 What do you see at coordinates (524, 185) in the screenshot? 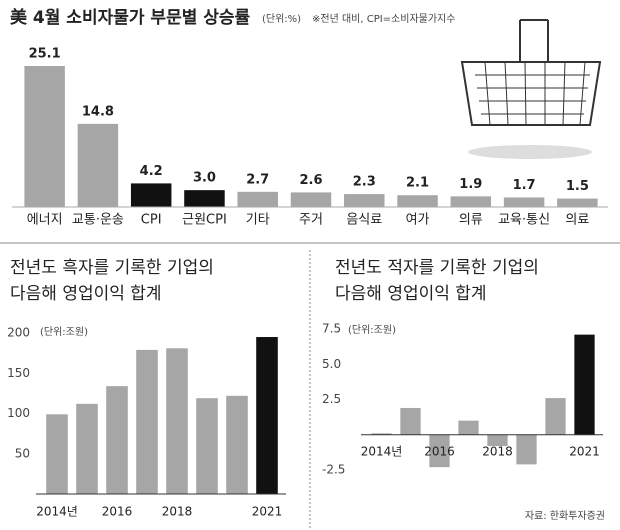
I see `value-label: 1.7` at bounding box center [524, 185].